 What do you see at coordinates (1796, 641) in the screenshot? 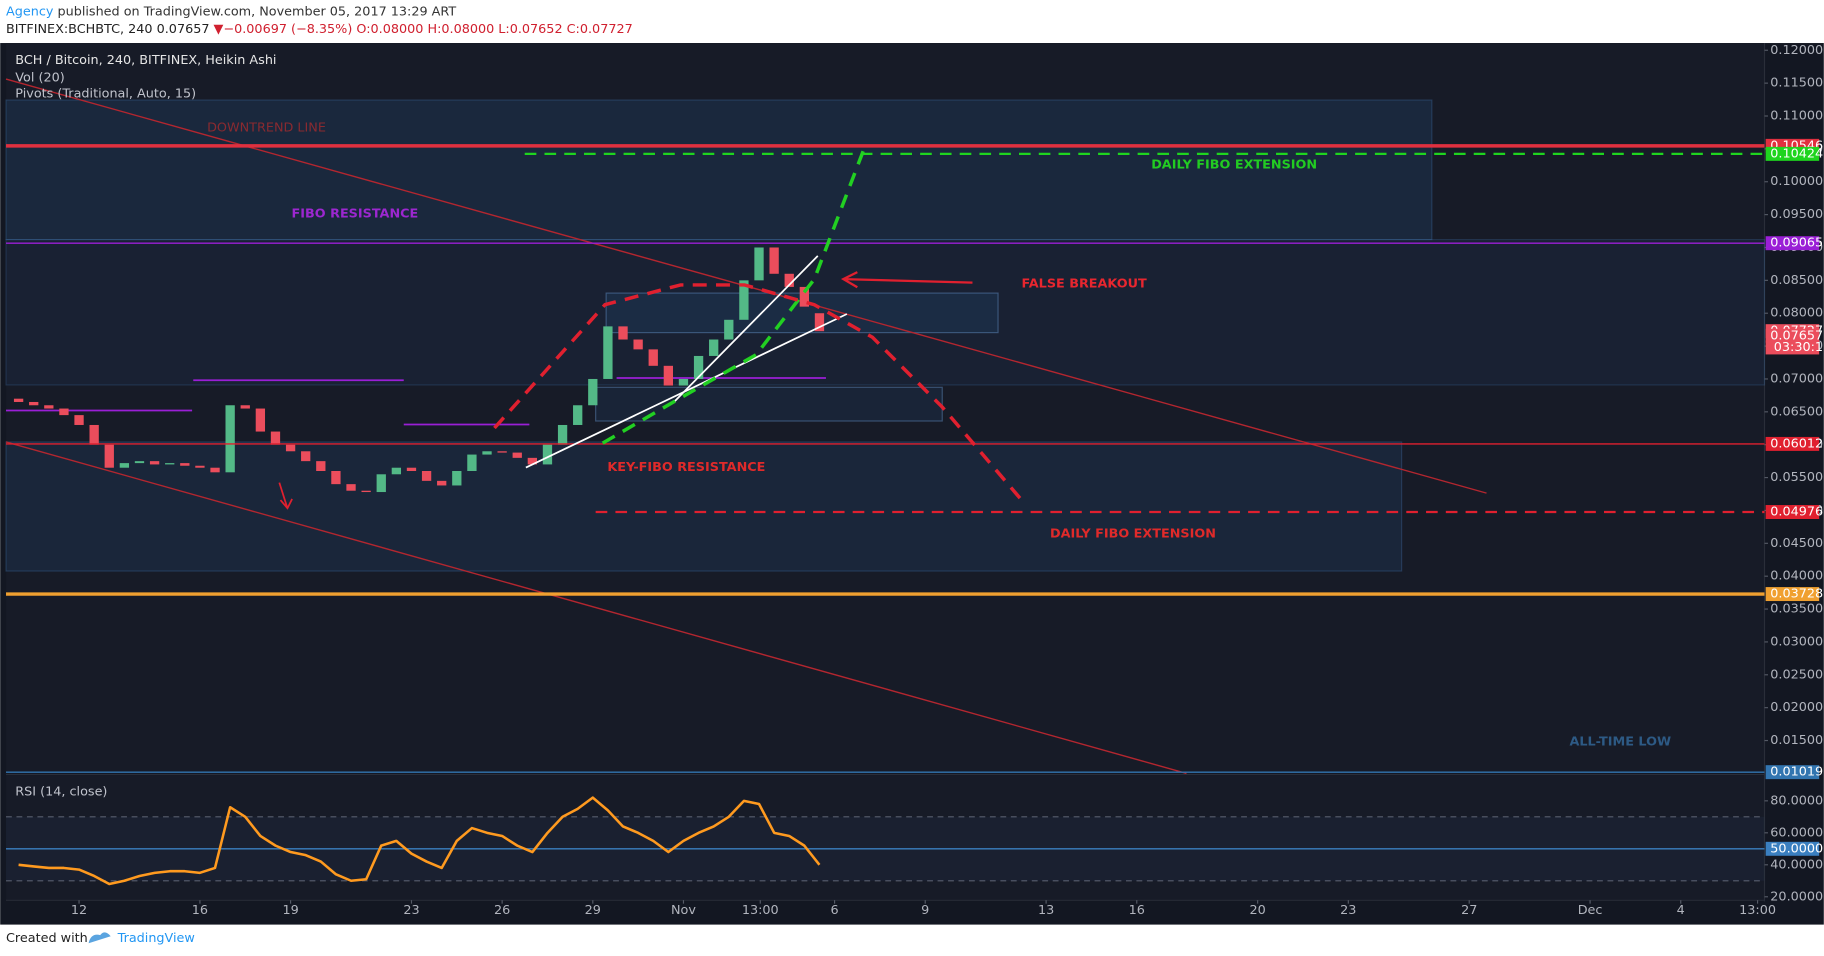
I see `y-tick-label: 0.03000` at bounding box center [1796, 641].